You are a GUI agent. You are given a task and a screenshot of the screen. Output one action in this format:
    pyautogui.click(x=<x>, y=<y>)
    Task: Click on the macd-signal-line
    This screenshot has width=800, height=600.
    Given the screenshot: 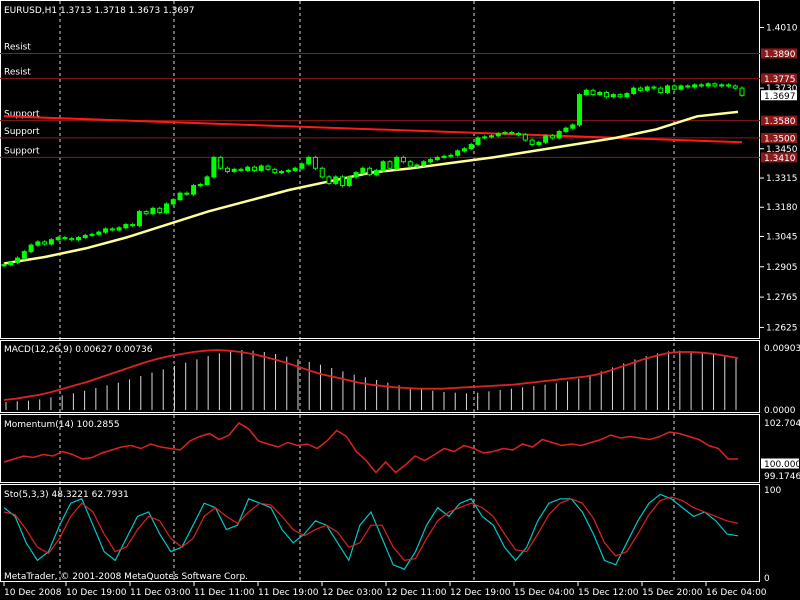 What is the action you would take?
    pyautogui.click(x=371, y=375)
    